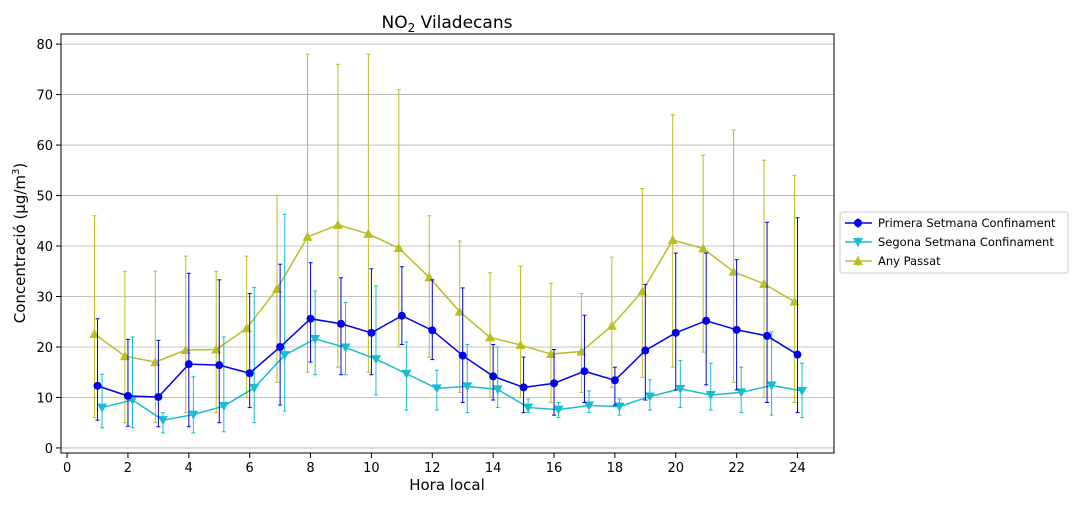 This screenshot has height=508, width=1080. Describe the element at coordinates (189, 468) in the screenshot. I see `x-tick-label: 4` at that location.